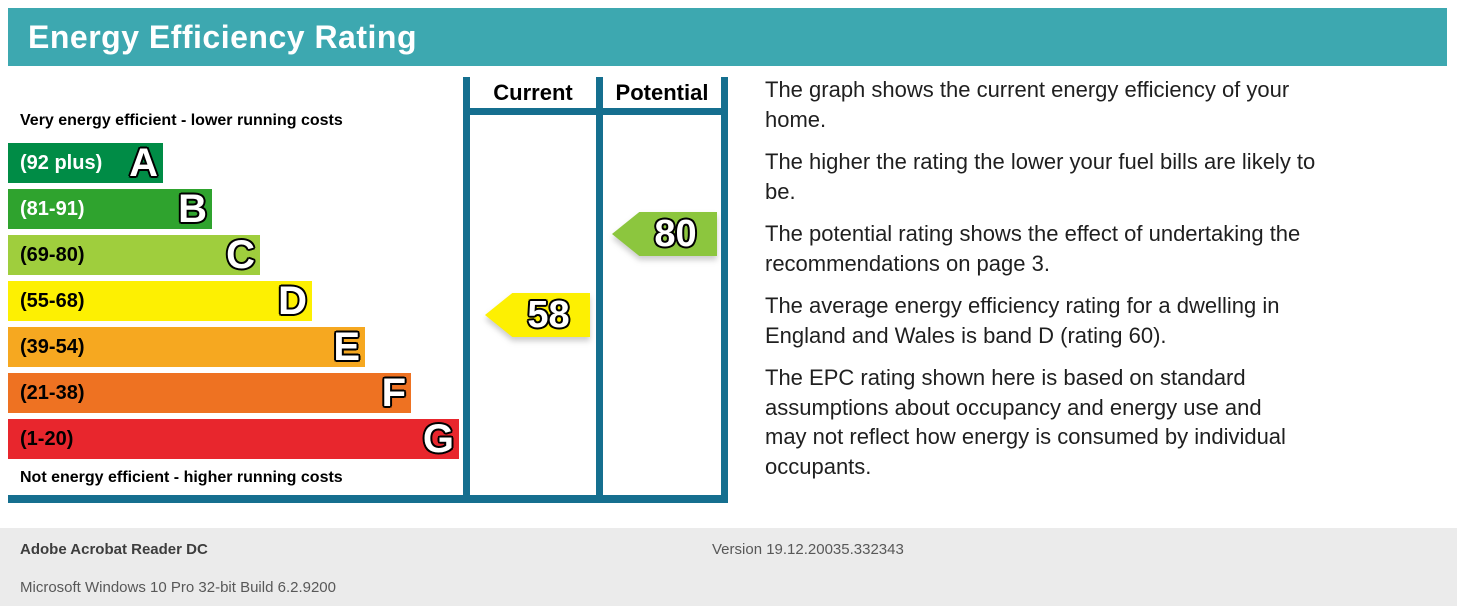  What do you see at coordinates (808, 549) in the screenshot?
I see `app-version-label: Version 19.12.20035.332343` at bounding box center [808, 549].